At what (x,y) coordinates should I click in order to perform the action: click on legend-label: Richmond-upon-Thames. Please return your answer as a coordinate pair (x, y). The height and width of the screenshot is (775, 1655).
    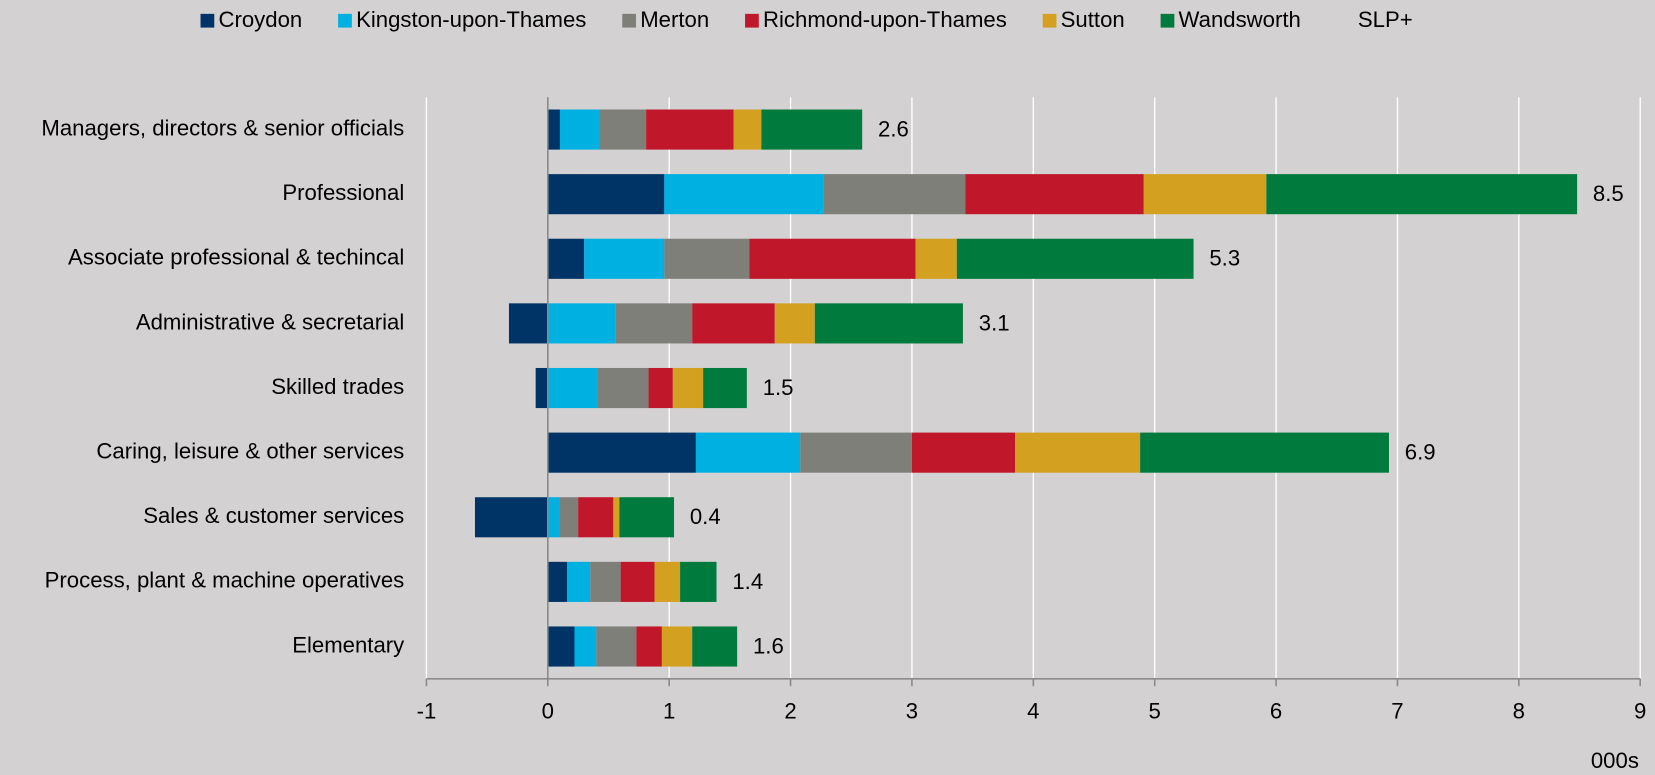
    Looking at the image, I should click on (885, 19).